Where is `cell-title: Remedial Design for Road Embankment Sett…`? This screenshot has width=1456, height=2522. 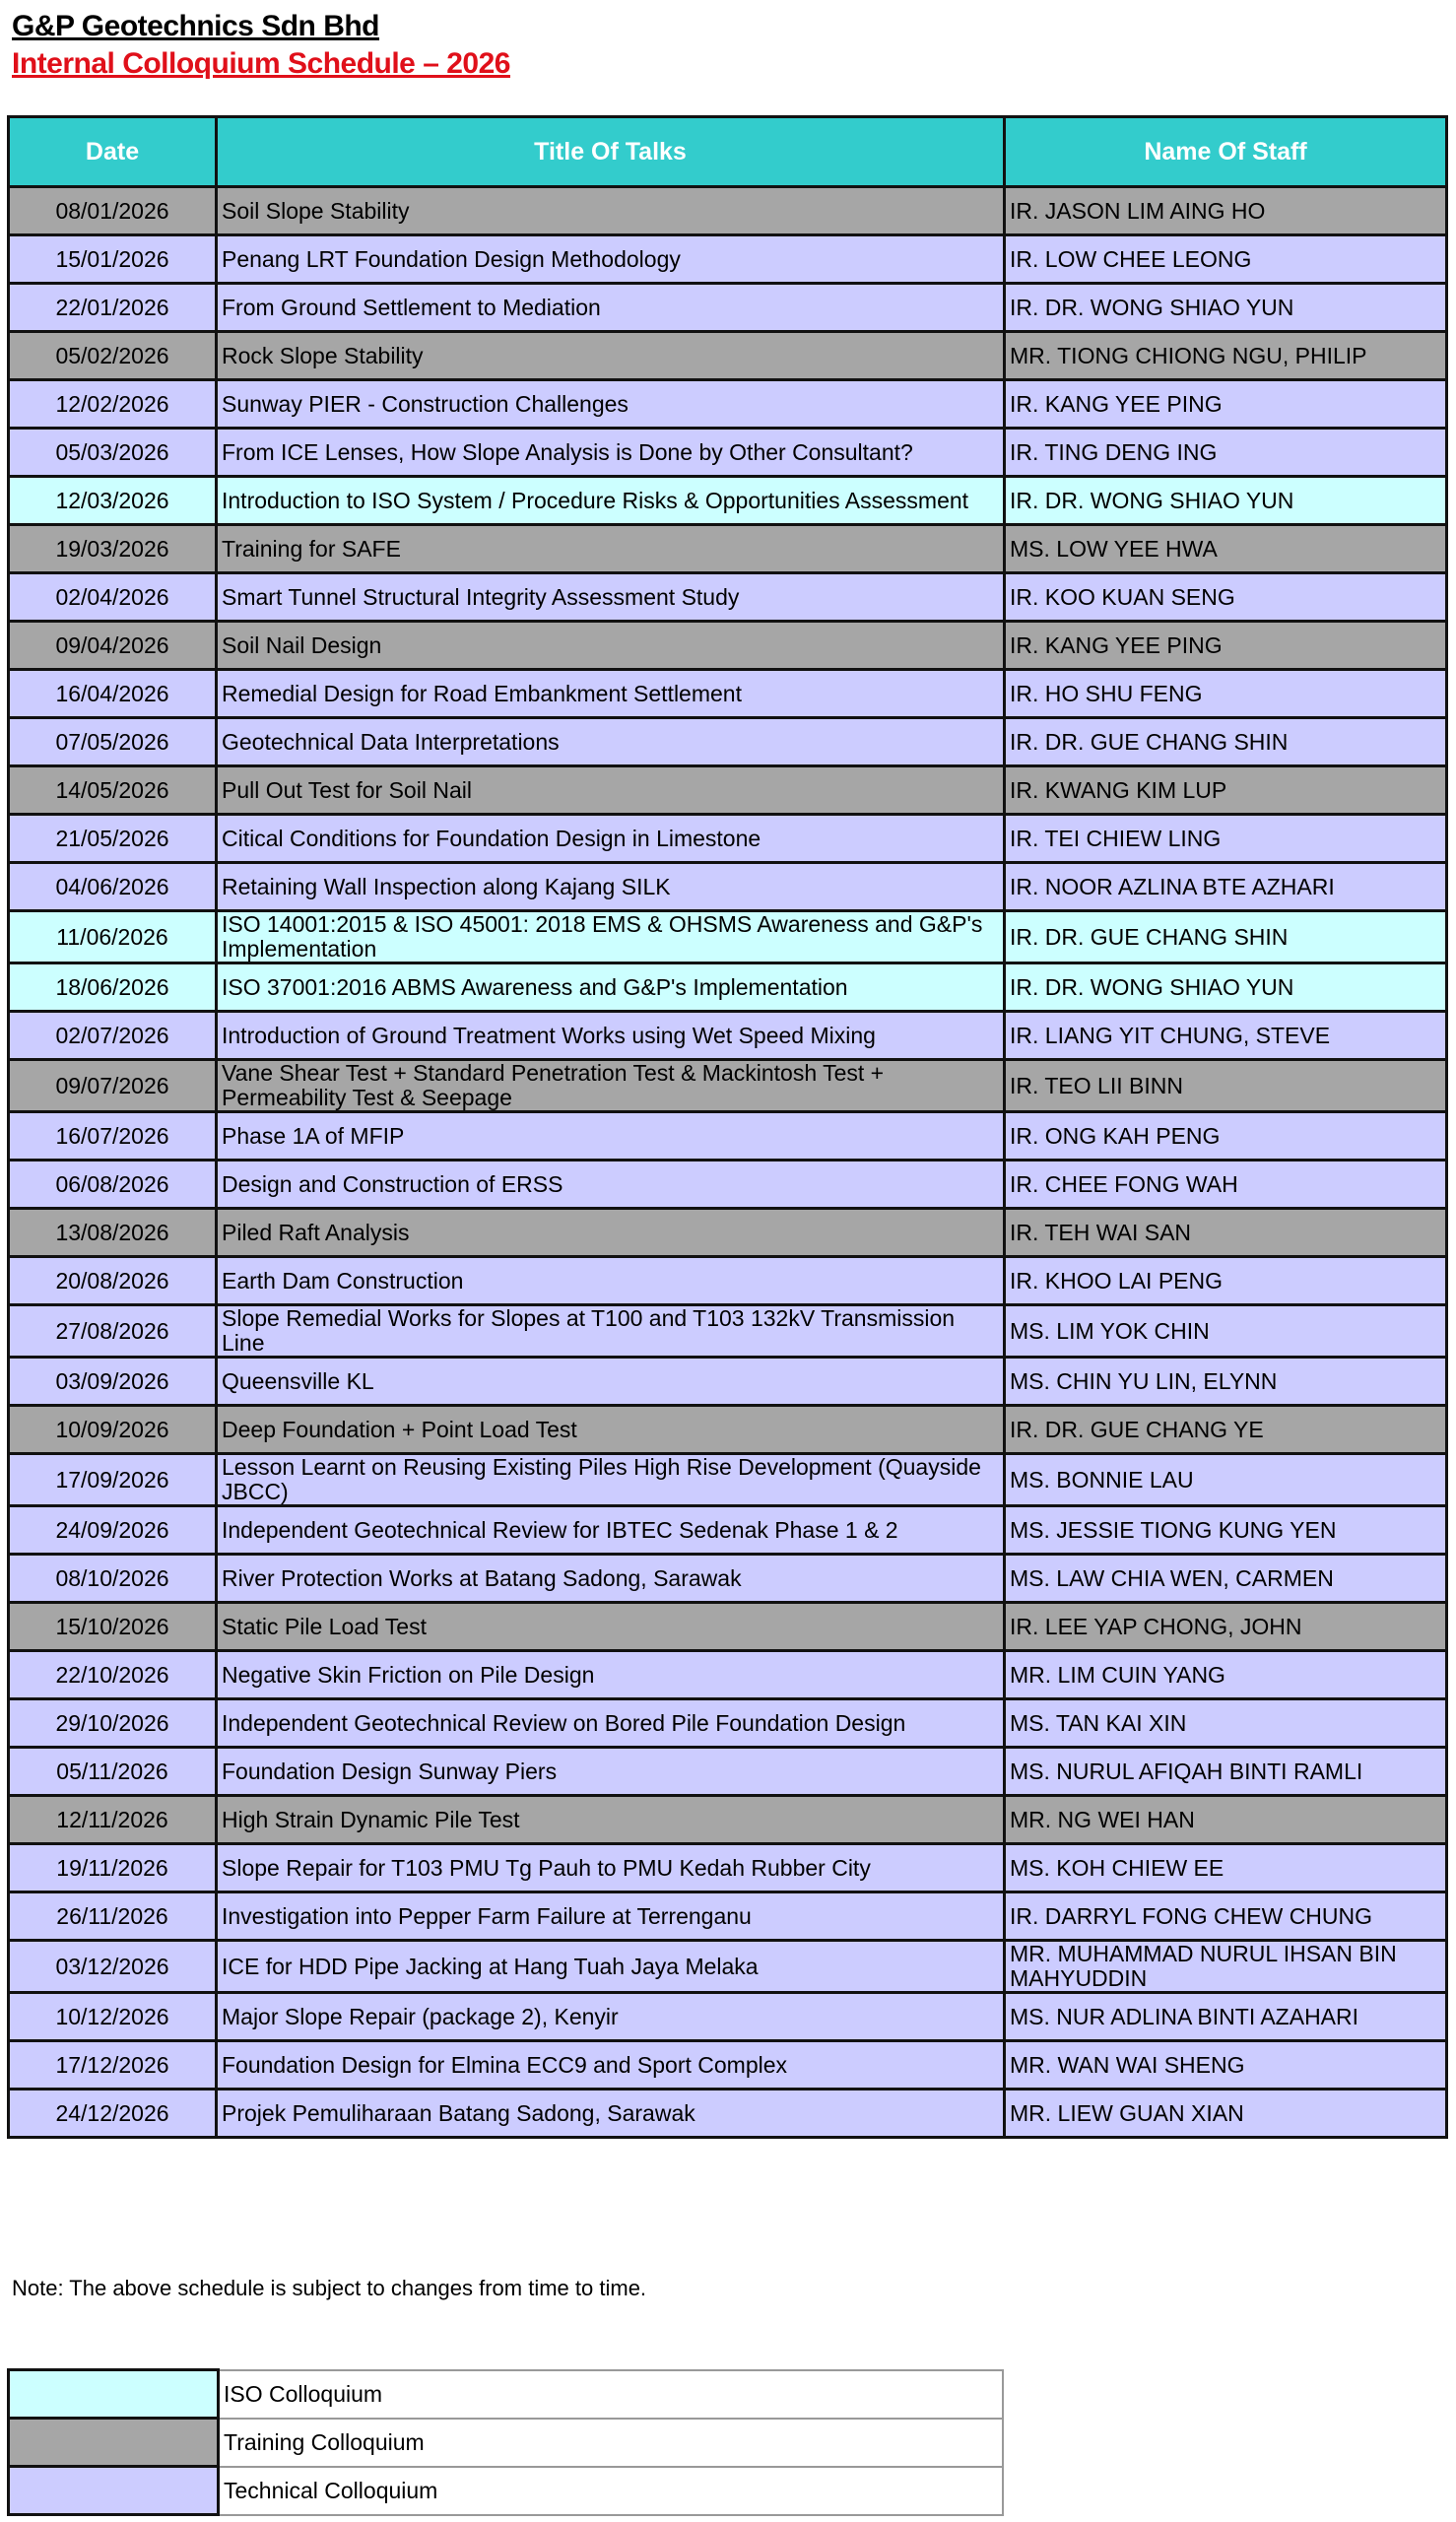
cell-title: Remedial Design for Road Embankment Sett… is located at coordinates (610, 693).